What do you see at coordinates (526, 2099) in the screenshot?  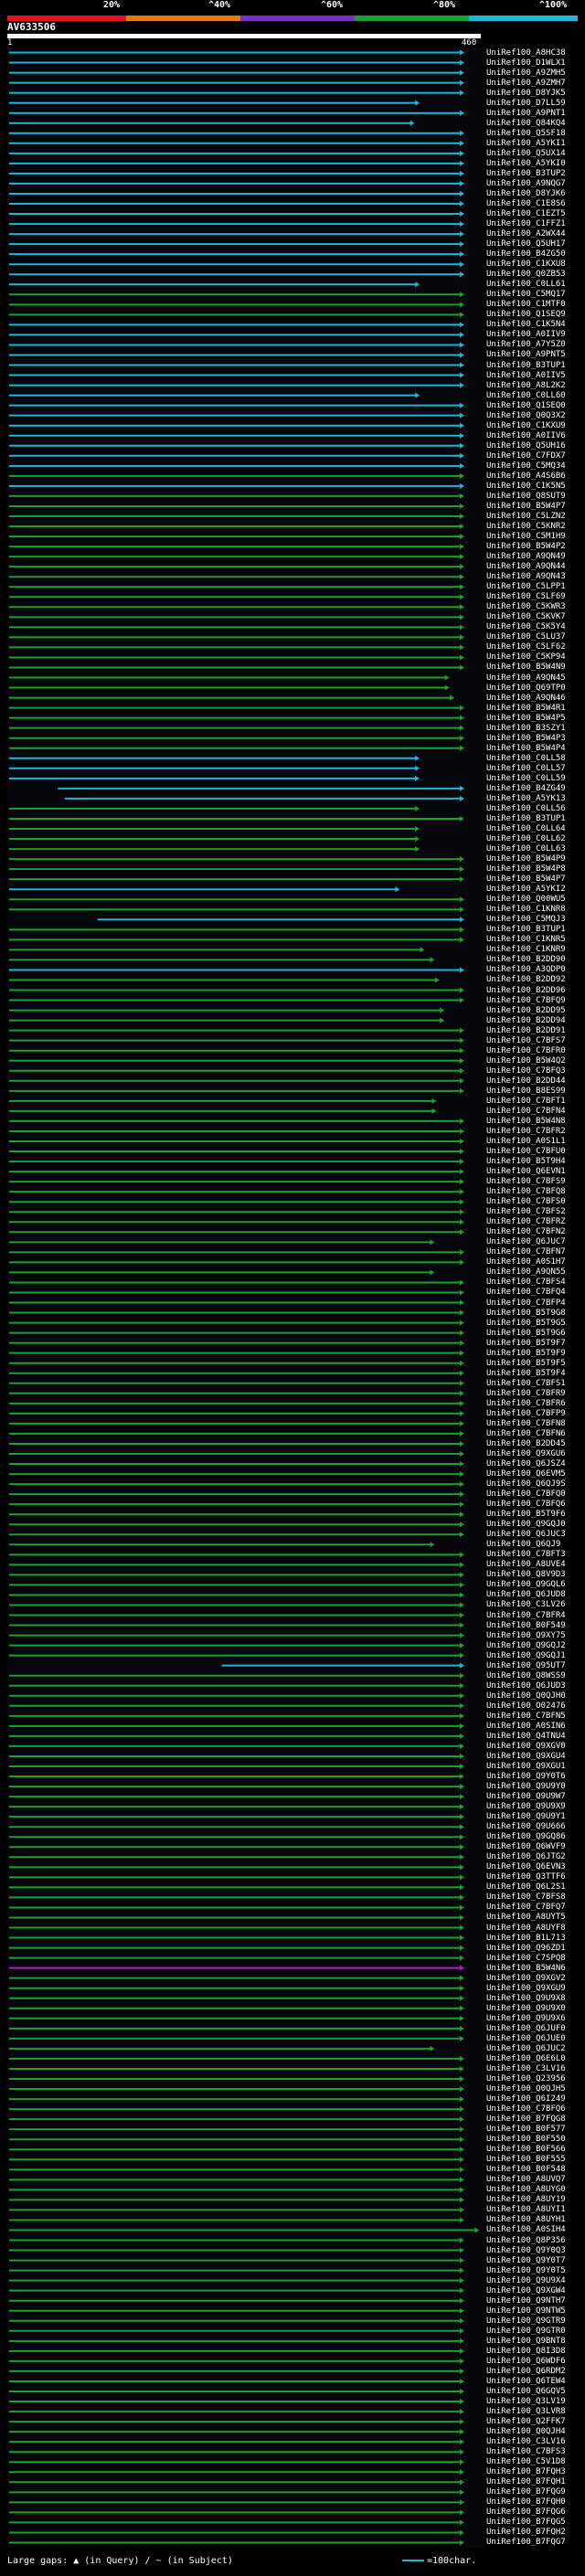 I see `alignment-label: UniRef100_Q6I249` at bounding box center [526, 2099].